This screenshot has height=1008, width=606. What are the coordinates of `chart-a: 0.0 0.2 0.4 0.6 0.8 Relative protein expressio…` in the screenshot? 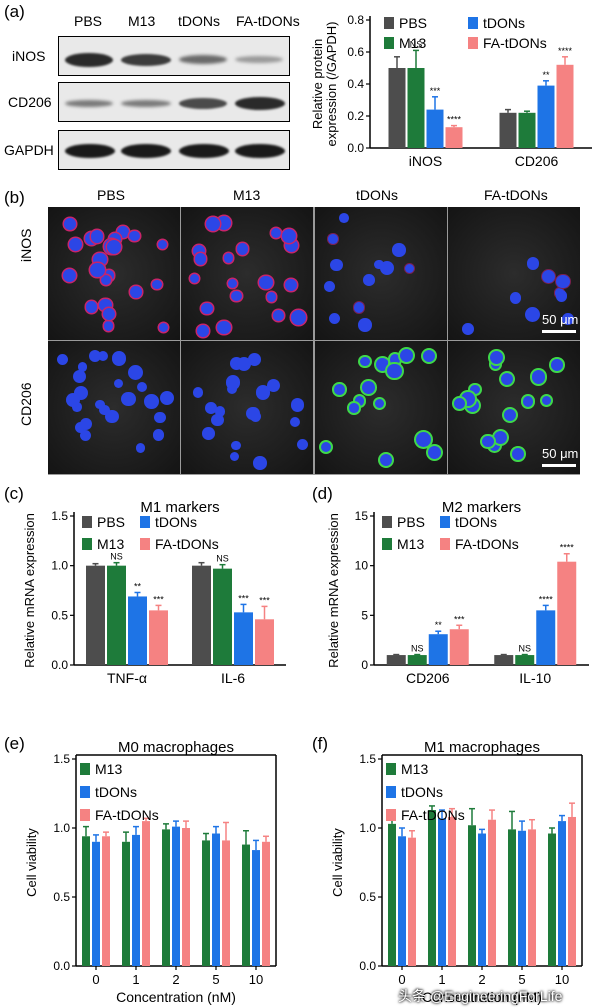 It's located at (451, 91).